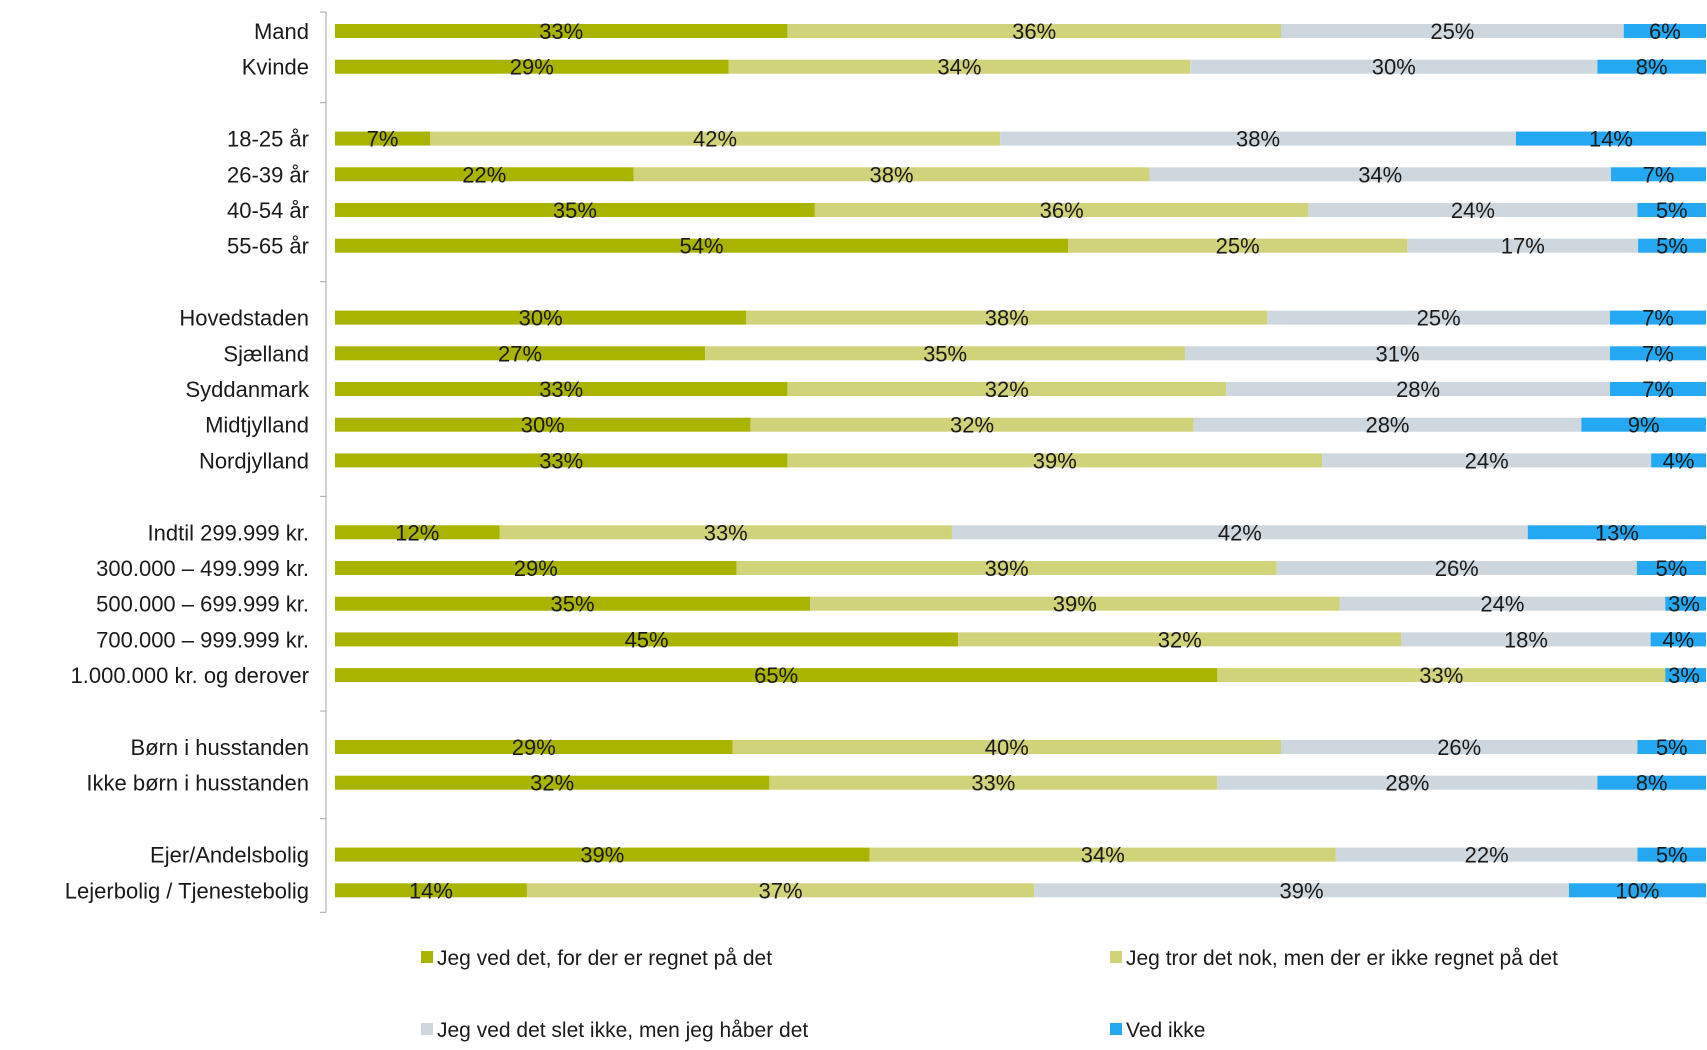  Describe the element at coordinates (1678, 639) in the screenshot. I see `data-label: 4%` at that location.